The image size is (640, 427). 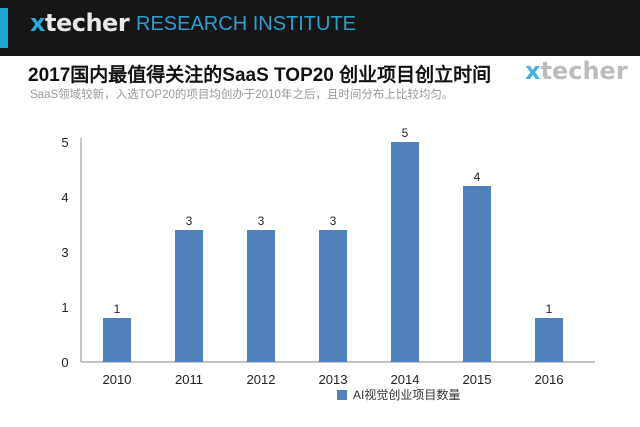 What do you see at coordinates (549, 340) in the screenshot?
I see `bar-2016` at bounding box center [549, 340].